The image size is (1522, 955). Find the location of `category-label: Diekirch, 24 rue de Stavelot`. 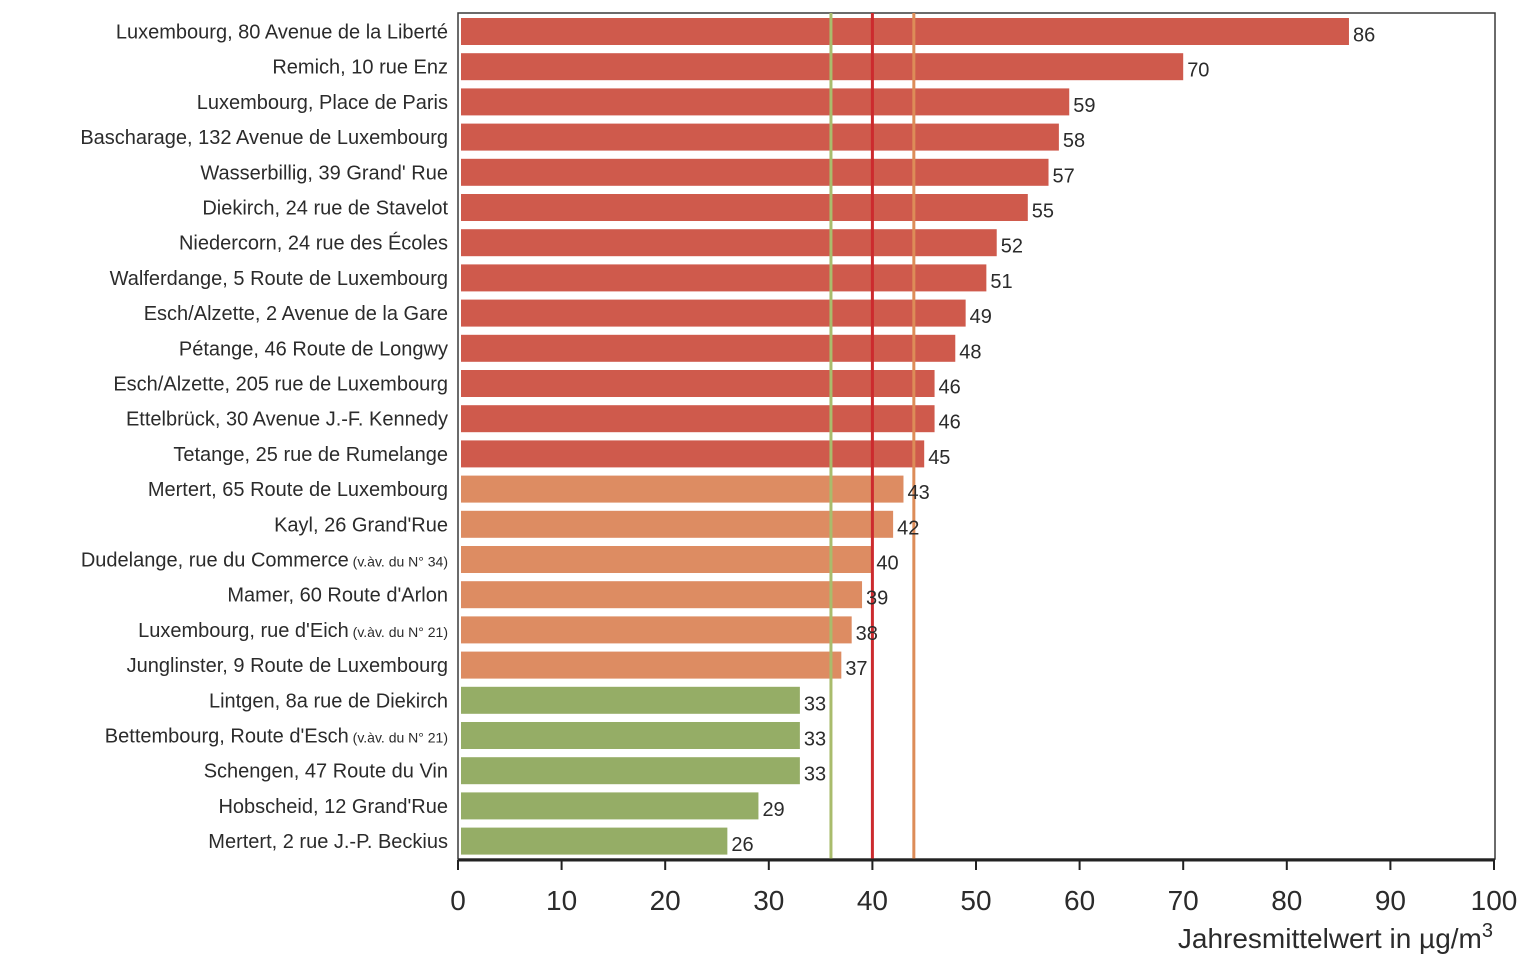

category-label: Diekirch, 24 rue de Stavelot is located at coordinates (325, 209).